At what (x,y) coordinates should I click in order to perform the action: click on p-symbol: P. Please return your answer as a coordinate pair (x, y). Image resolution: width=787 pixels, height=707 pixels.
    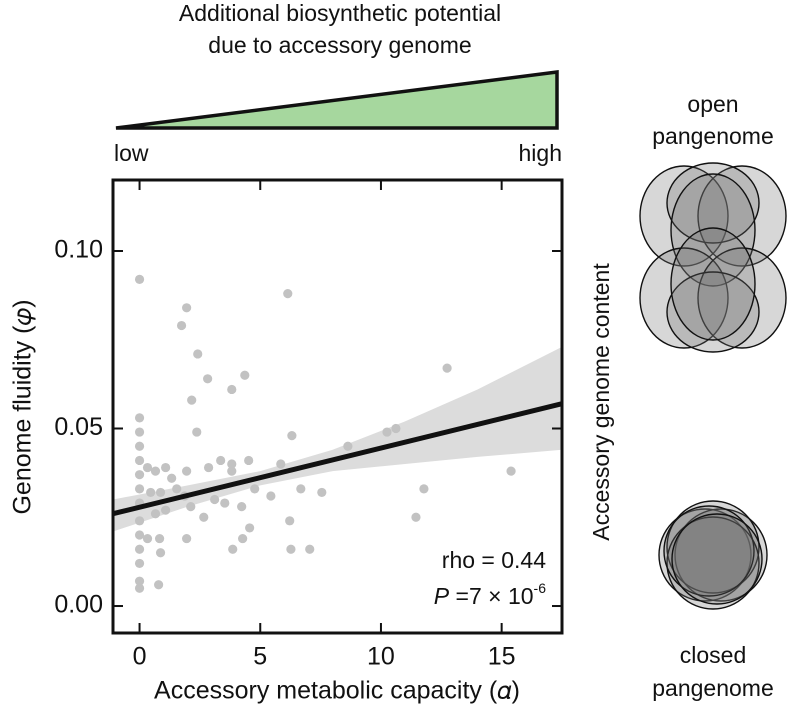
    Looking at the image, I should click on (442, 596).